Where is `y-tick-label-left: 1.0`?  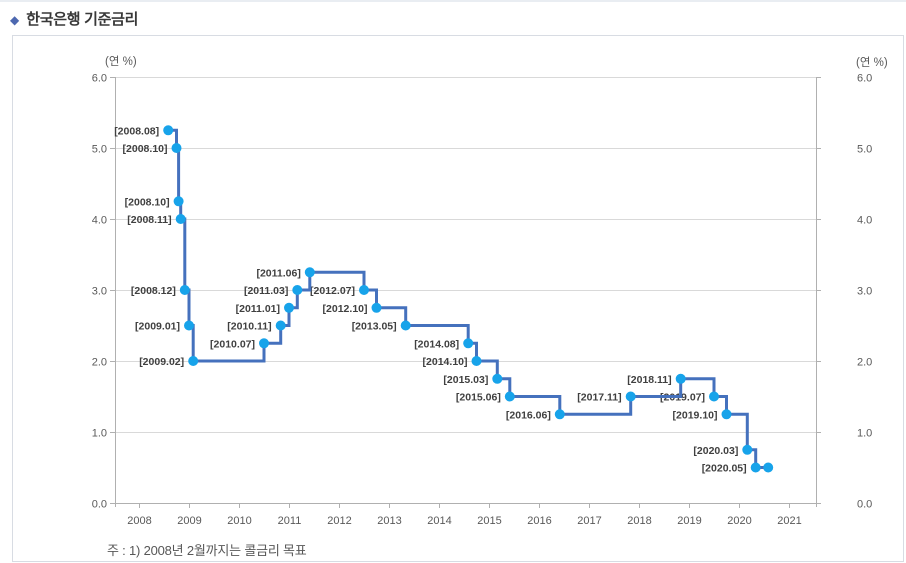 y-tick-label-left: 1.0 is located at coordinates (99, 434).